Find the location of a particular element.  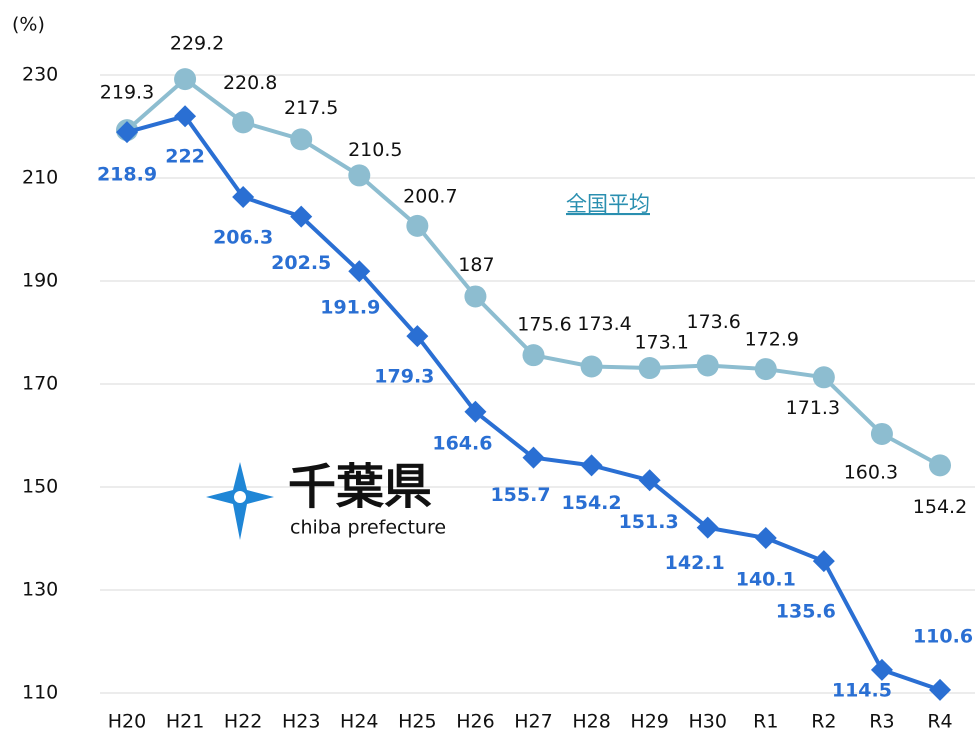

x-tick-label: H26 is located at coordinates (475, 722).